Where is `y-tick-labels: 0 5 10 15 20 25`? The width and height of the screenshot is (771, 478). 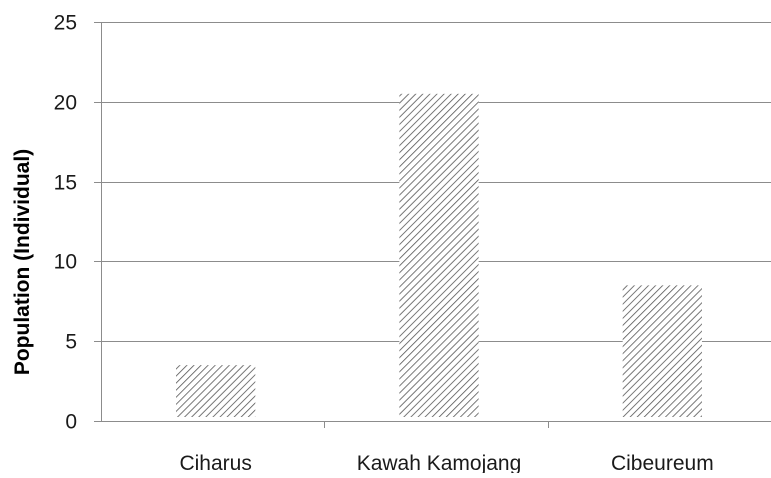 y-tick-labels: 0 5 10 15 20 25 is located at coordinates (65, 223).